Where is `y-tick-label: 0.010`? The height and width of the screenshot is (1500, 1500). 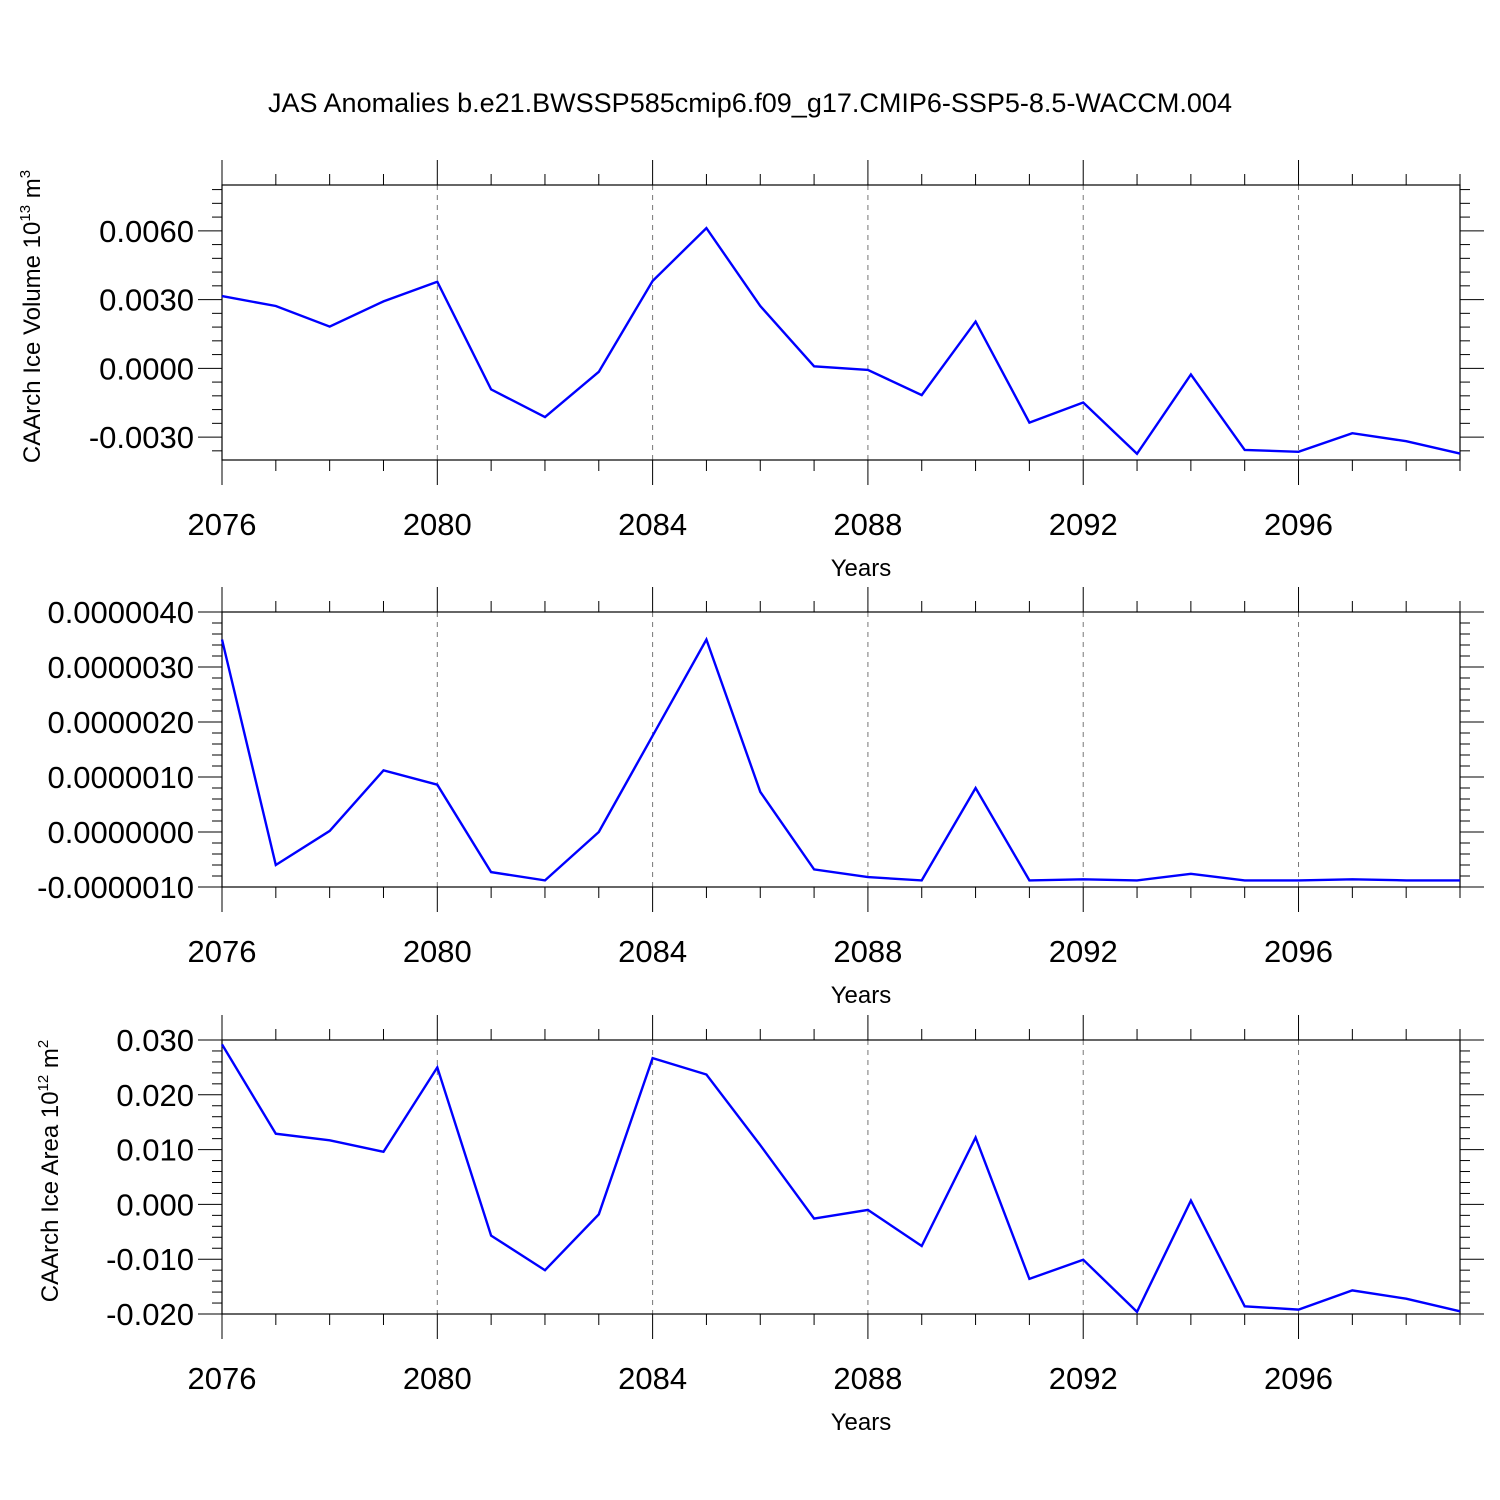
y-tick-label: 0.010 is located at coordinates (155, 1150).